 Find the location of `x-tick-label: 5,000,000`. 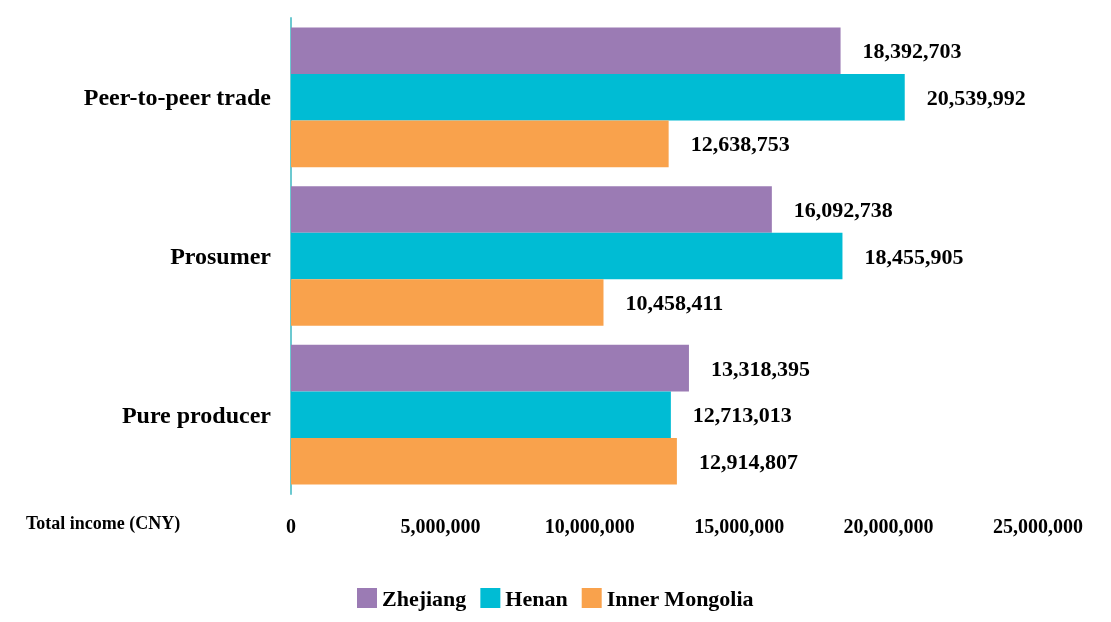

x-tick-label: 5,000,000 is located at coordinates (440, 526).